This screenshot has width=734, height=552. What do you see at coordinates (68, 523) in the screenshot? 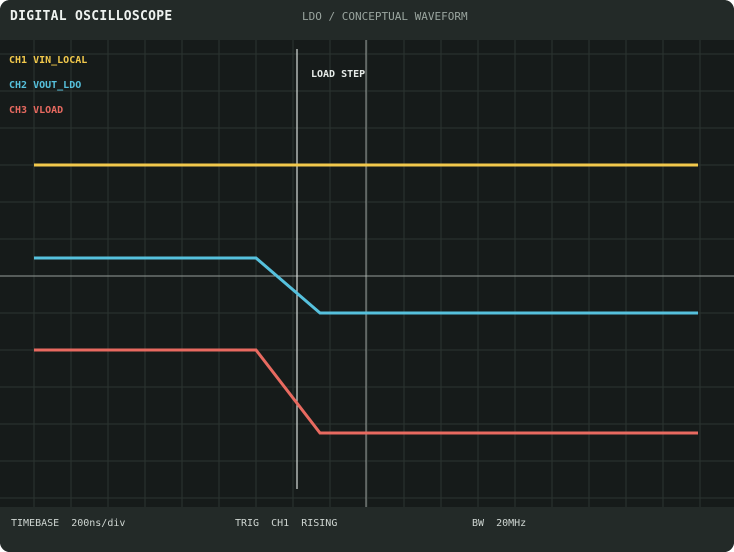
I see `timebase-readout: TIMEBASE 200ns/div` at bounding box center [68, 523].